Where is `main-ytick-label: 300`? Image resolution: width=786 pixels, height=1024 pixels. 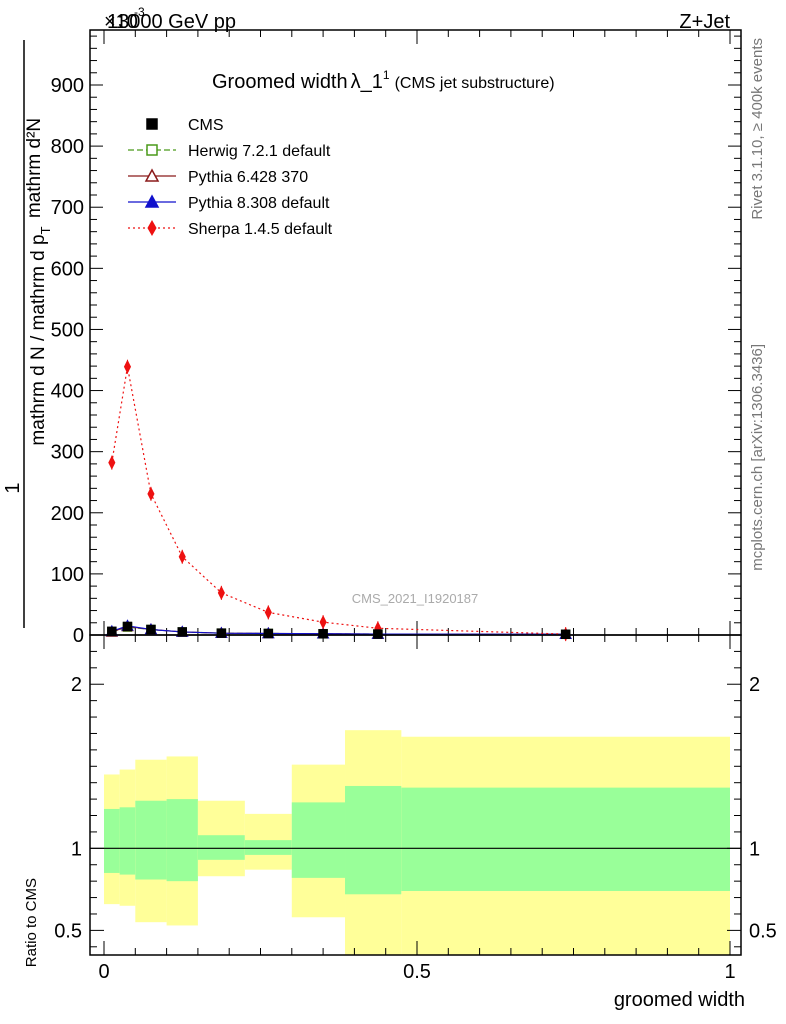 main-ytick-label: 300 is located at coordinates (67, 453).